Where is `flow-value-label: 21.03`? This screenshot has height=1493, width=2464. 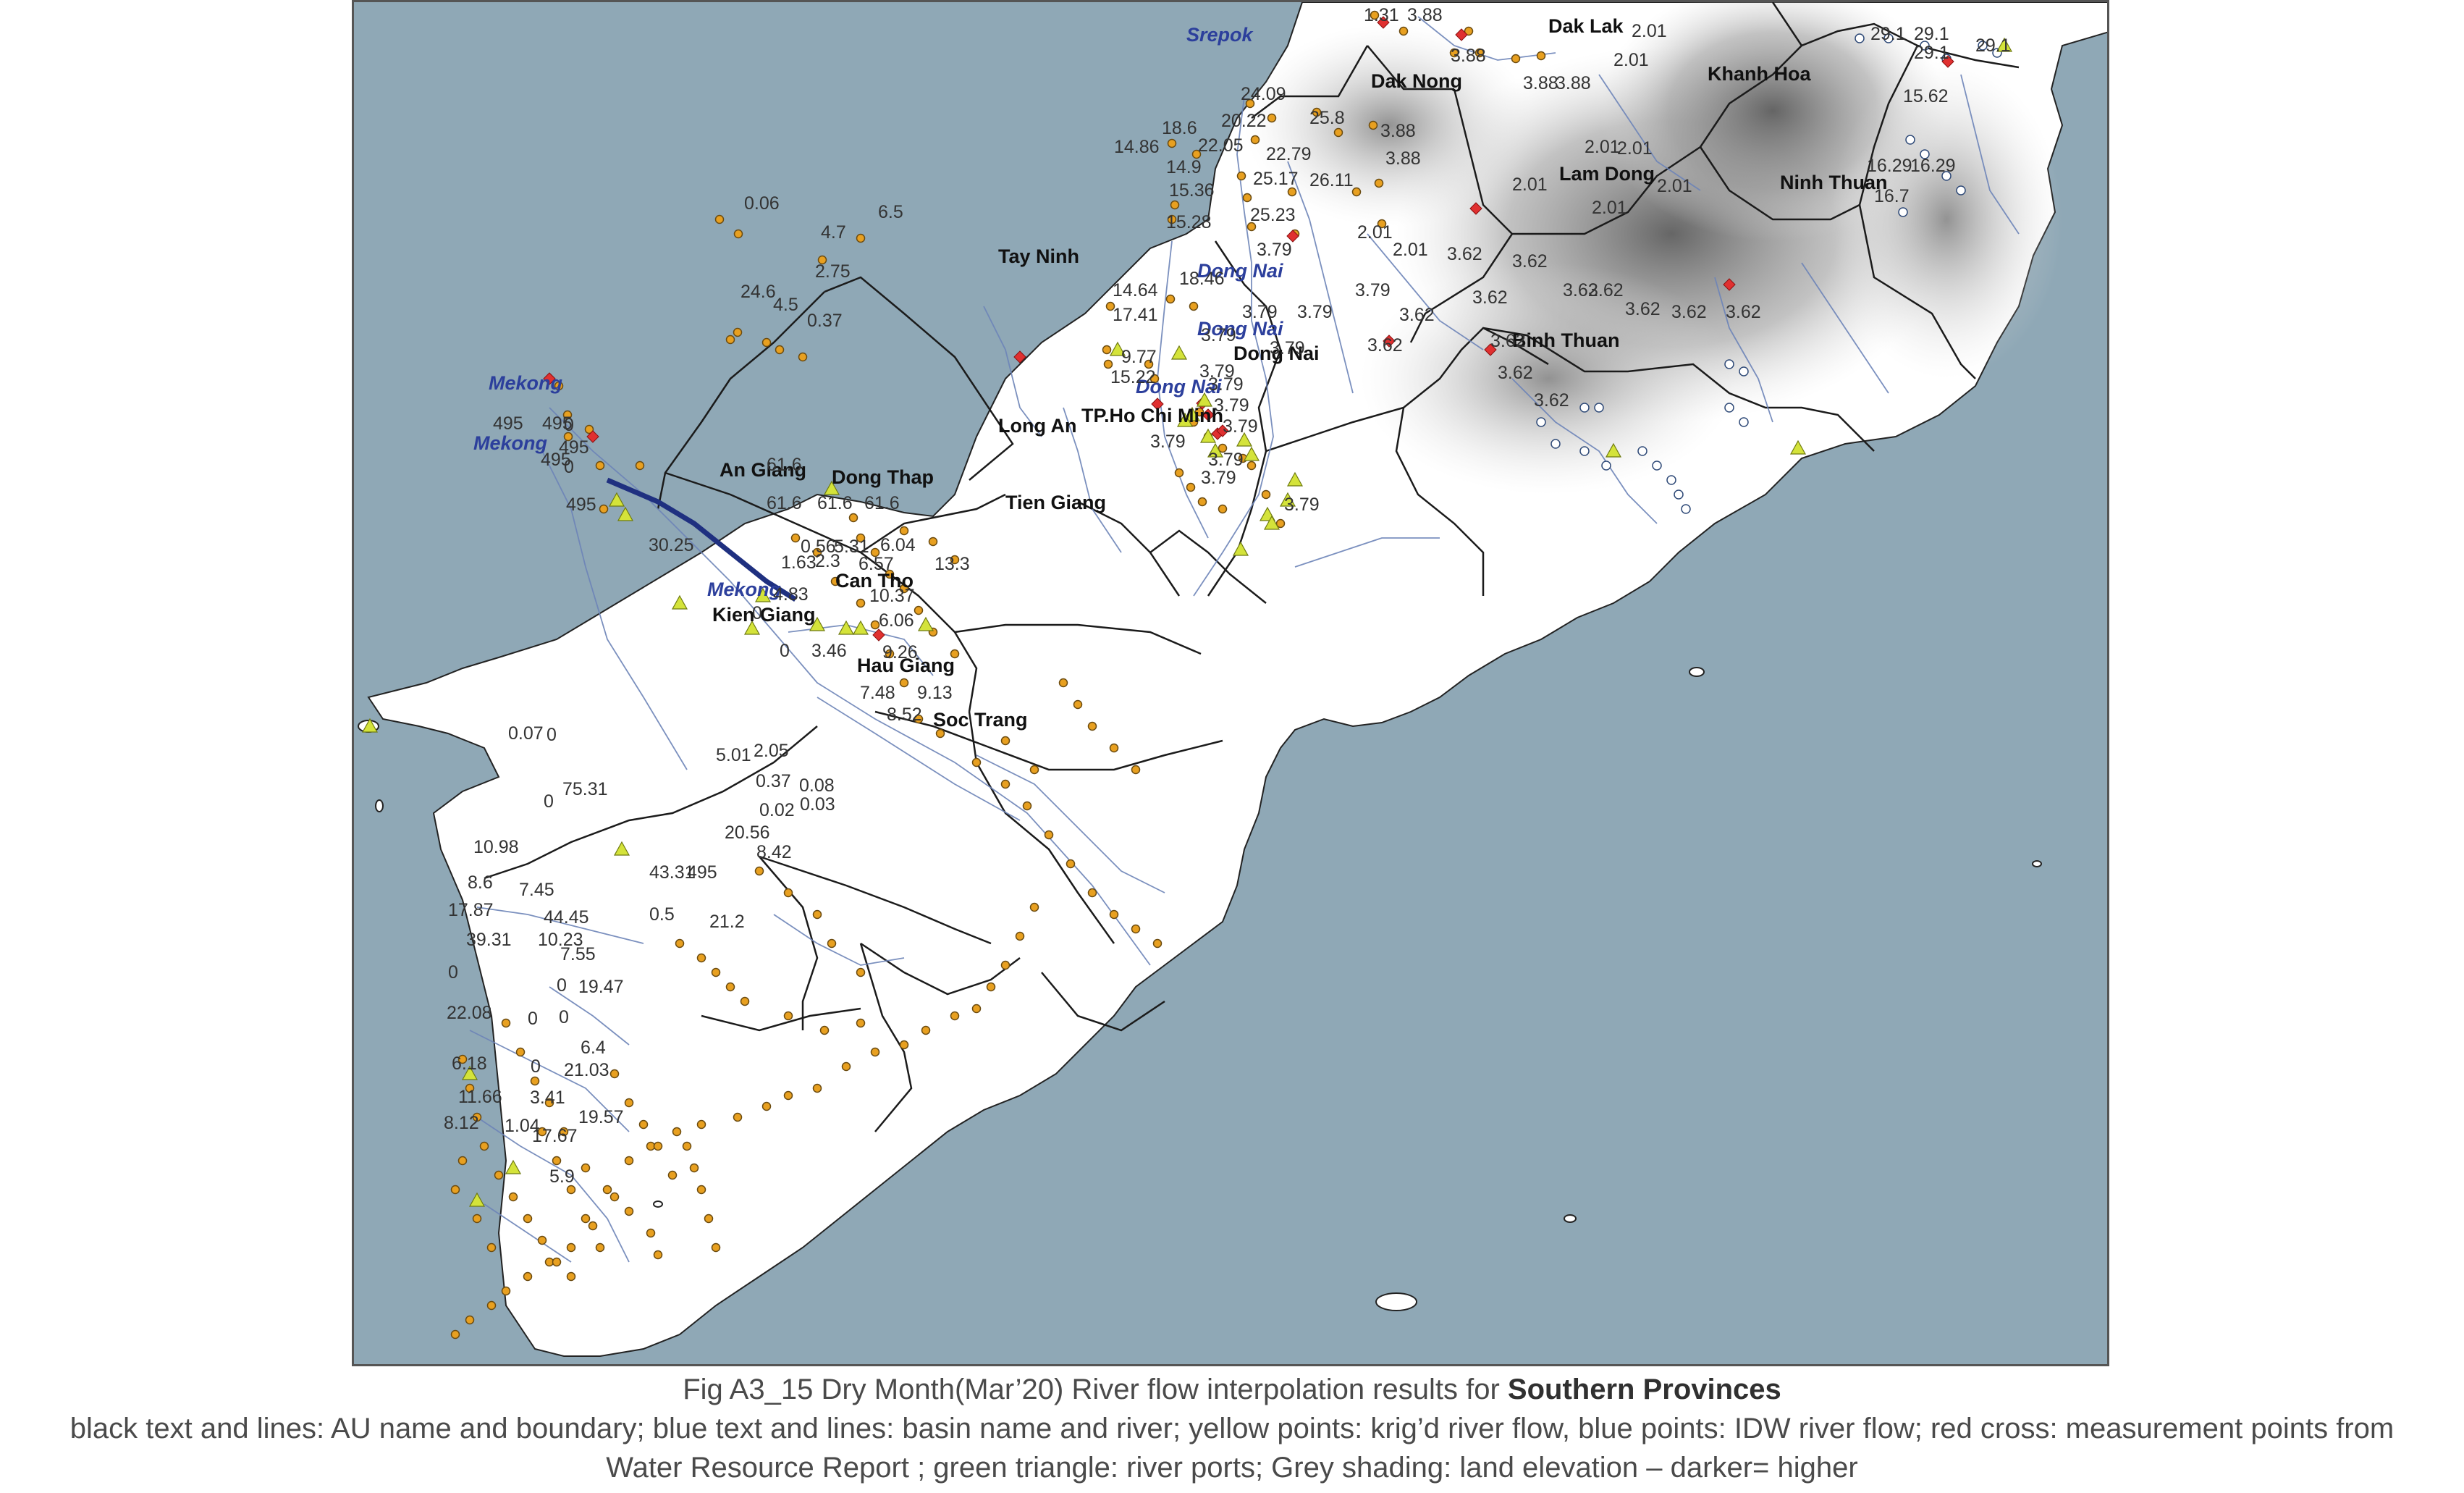
flow-value-label: 21.03 is located at coordinates (586, 1070).